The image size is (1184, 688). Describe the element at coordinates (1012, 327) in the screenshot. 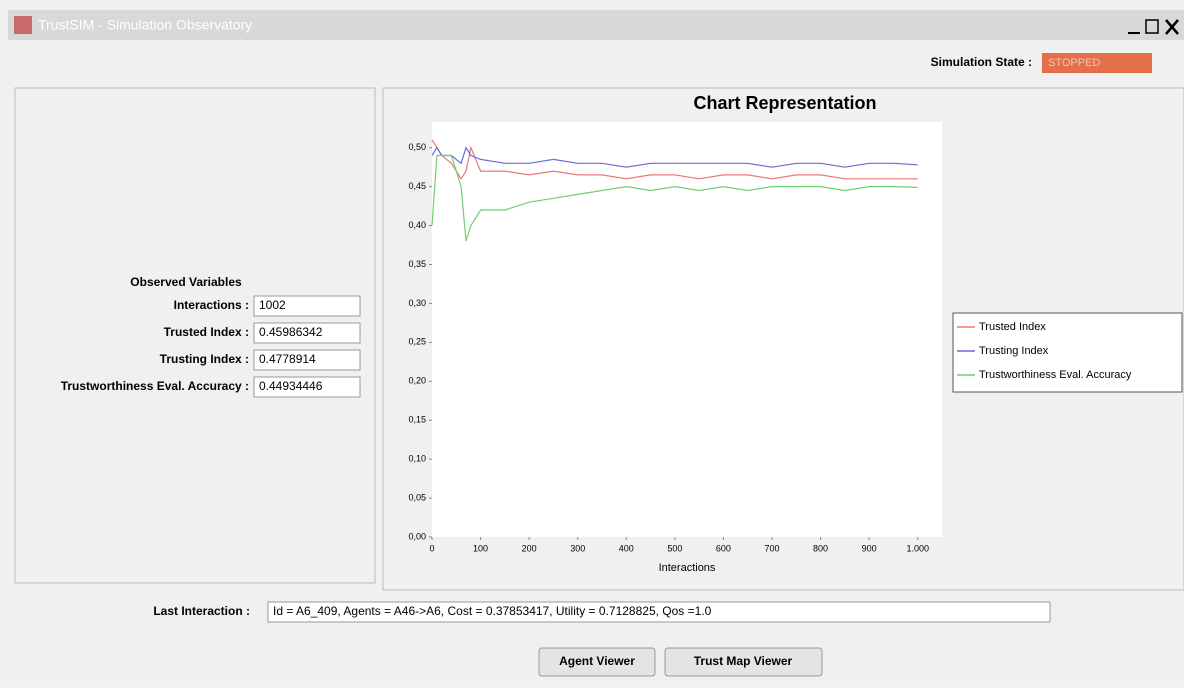

I see `legend-label: Trusted Index` at that location.